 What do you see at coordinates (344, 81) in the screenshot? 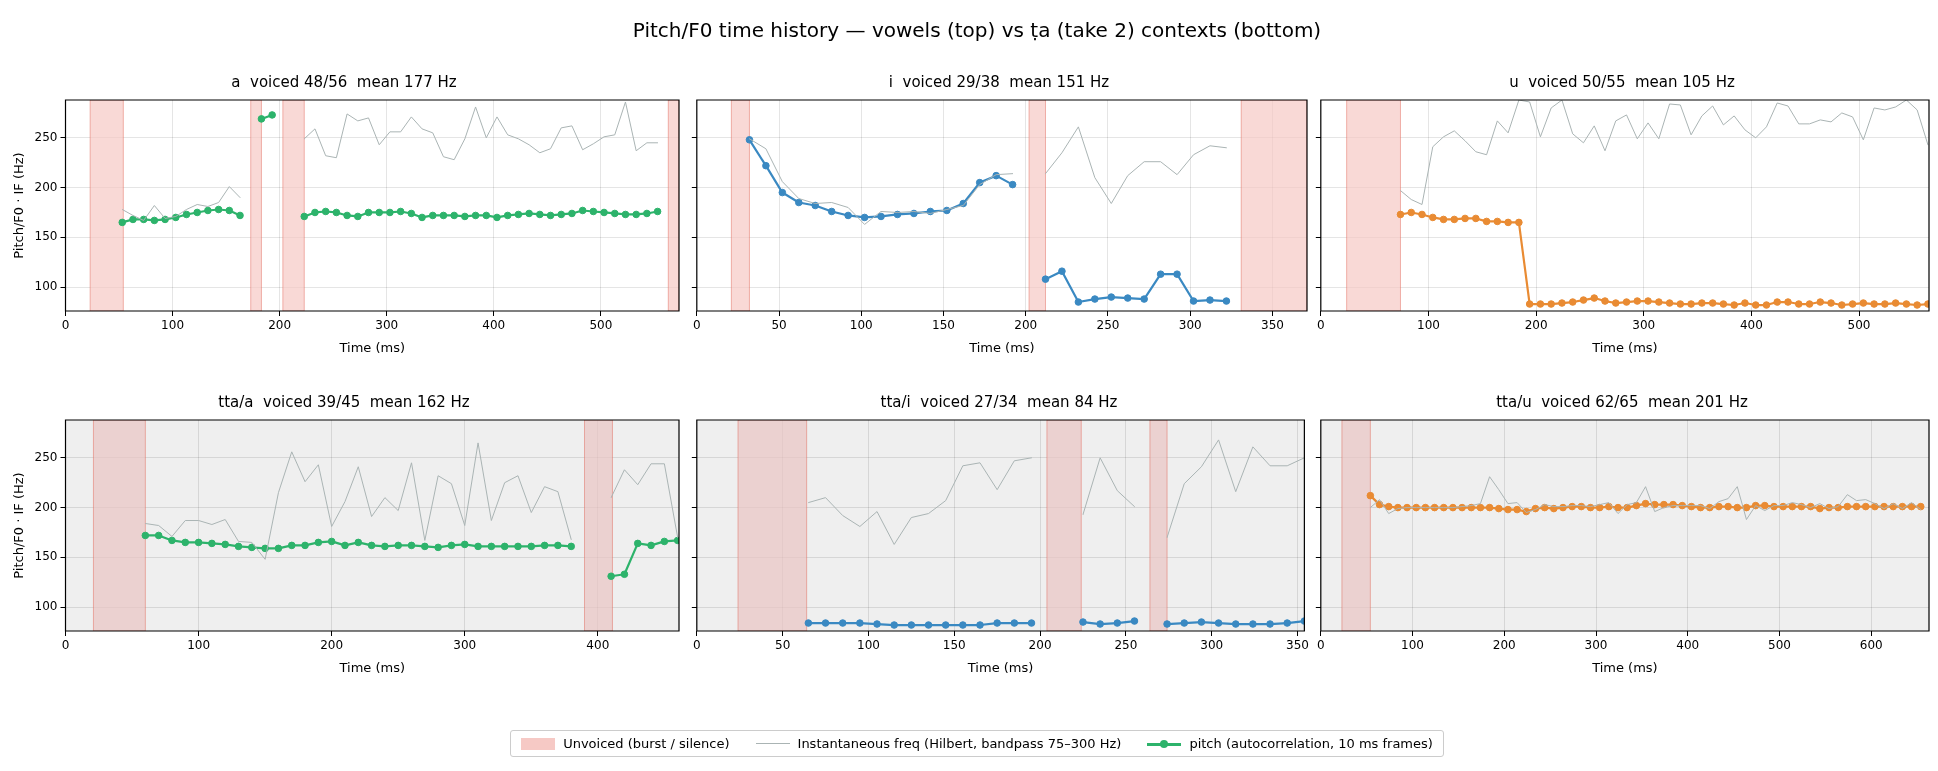
I see `chart-title: a voiced 48/56 mean 177 Hz` at bounding box center [344, 81].